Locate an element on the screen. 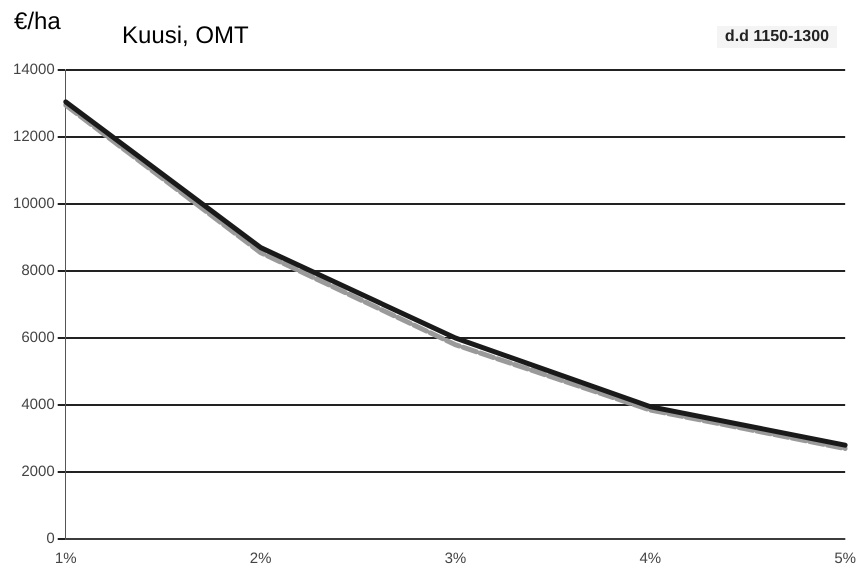 This screenshot has height=579, width=859. text: d.d 1150-1300 is located at coordinates (776, 37).